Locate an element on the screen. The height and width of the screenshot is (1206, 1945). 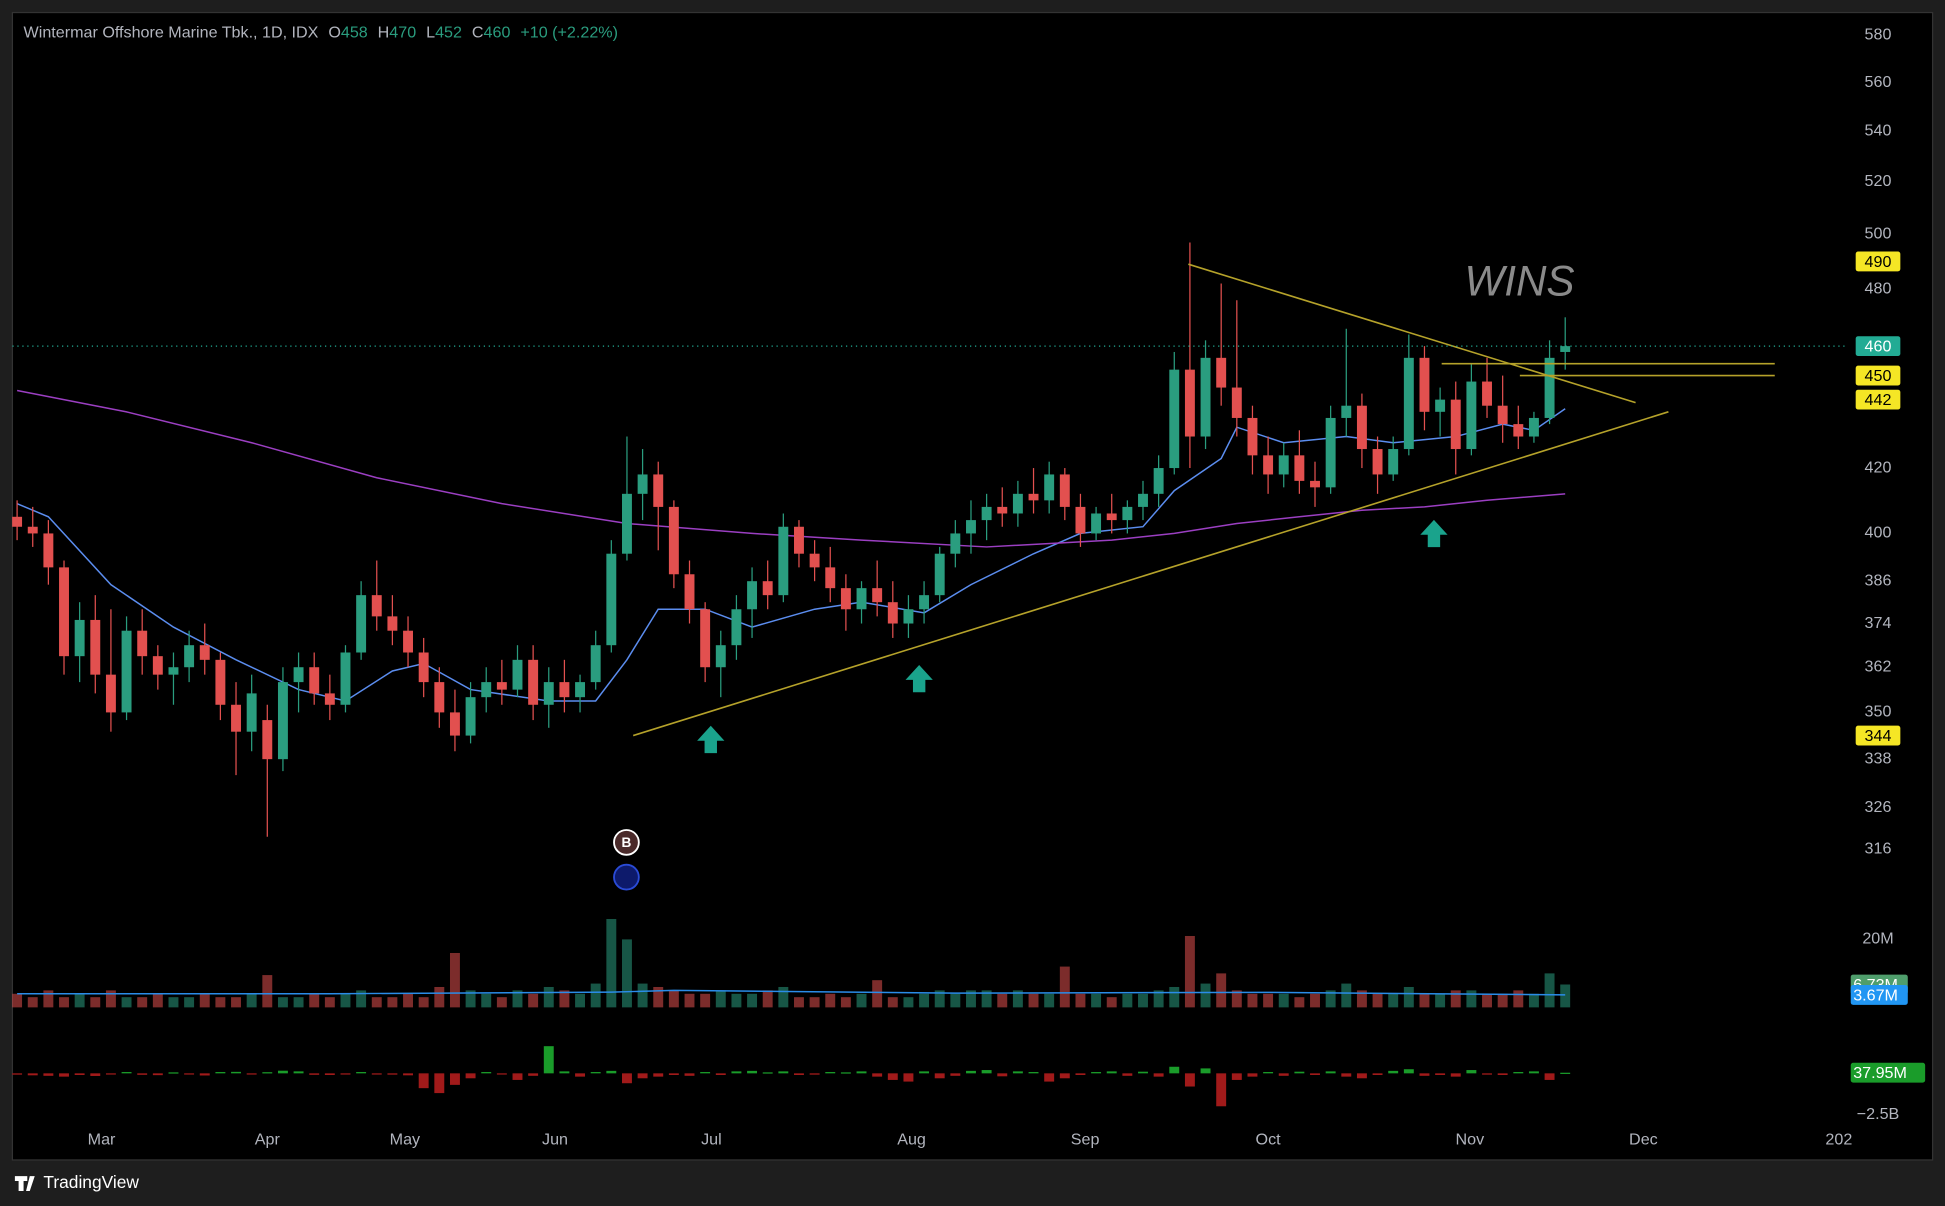
marker-circle is located at coordinates (626, 842).